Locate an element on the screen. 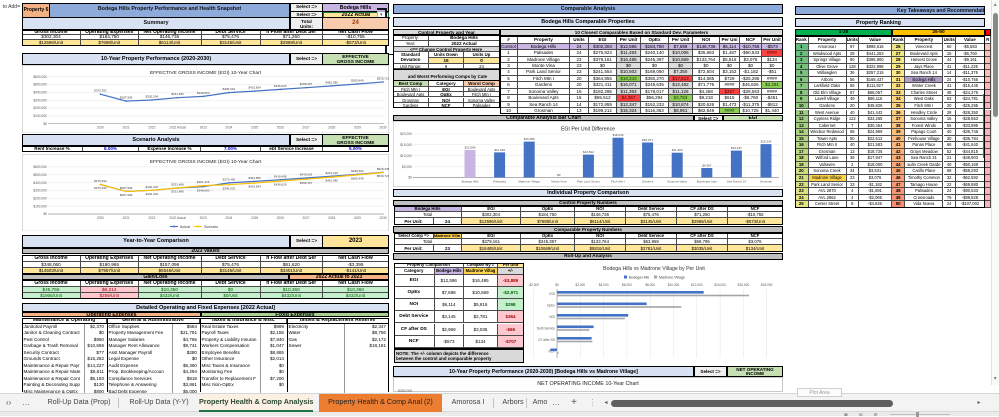  svg-text: CF after DS is located at coordinates (546, 340).